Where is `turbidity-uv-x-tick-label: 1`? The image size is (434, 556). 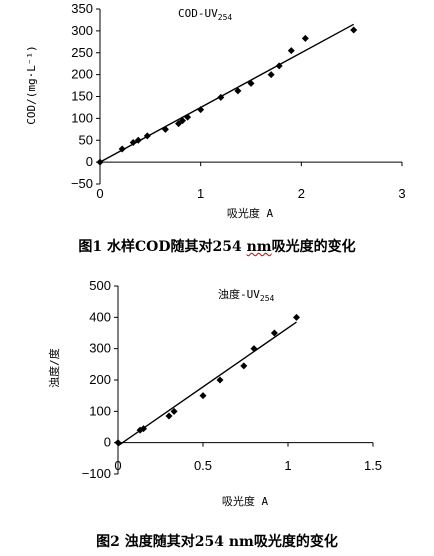 turbidity-uv-x-tick-label: 1 is located at coordinates (287, 465).